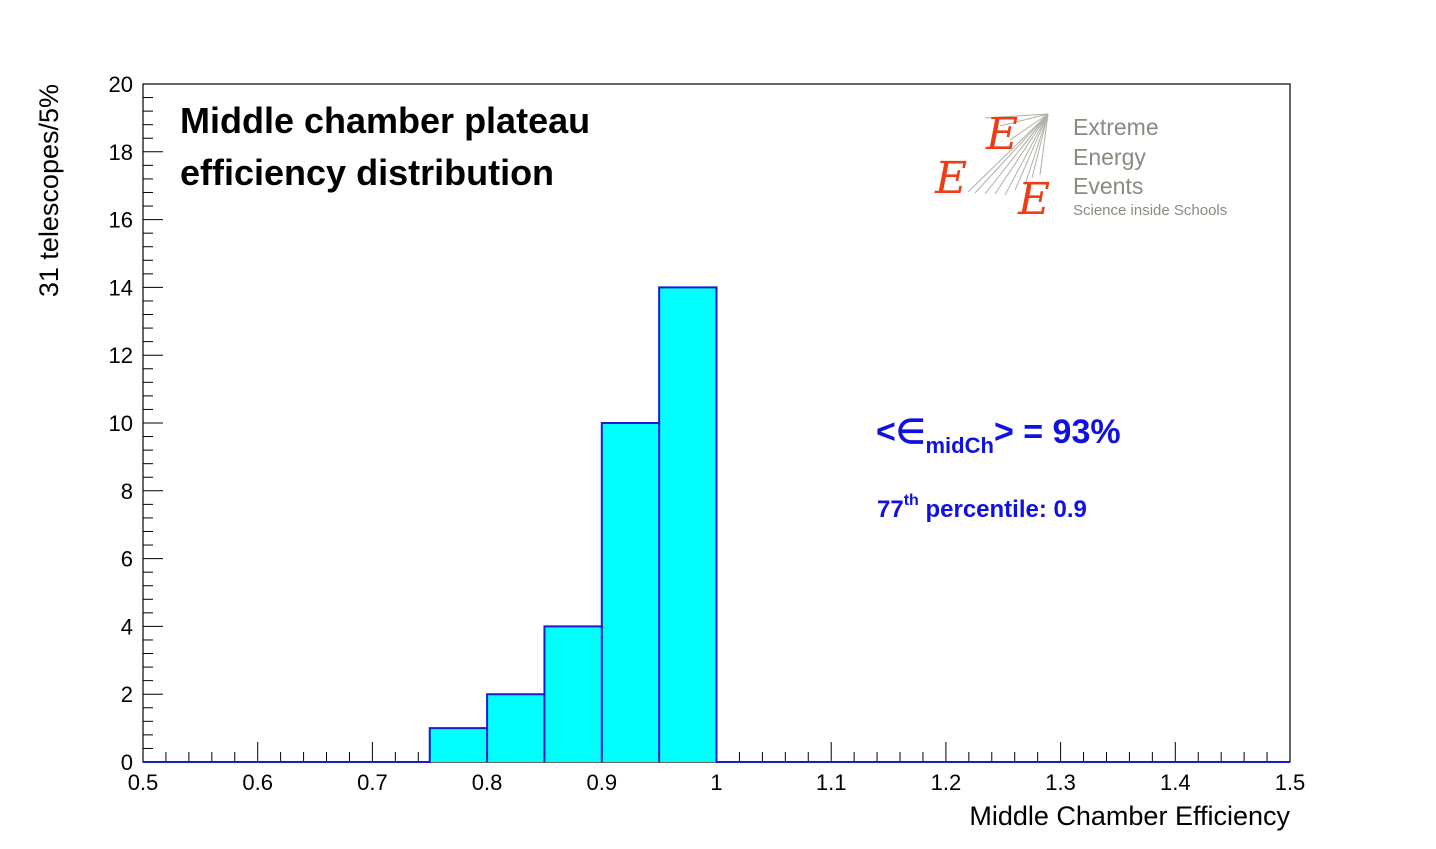  What do you see at coordinates (372, 782) in the screenshot?
I see `x-tick-label-2: 0.7` at bounding box center [372, 782].